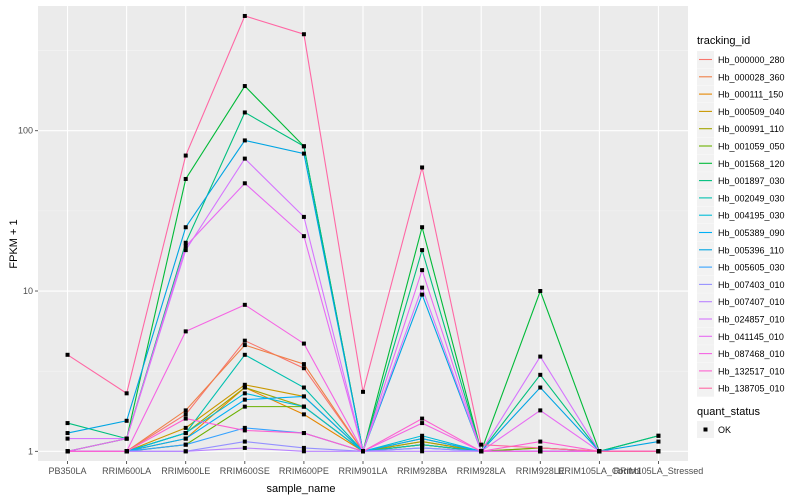 Image resolution: width=800 pixels, height=500 pixels. What do you see at coordinates (25, 131) in the screenshot?
I see `y-tick-label: 100` at bounding box center [25, 131].